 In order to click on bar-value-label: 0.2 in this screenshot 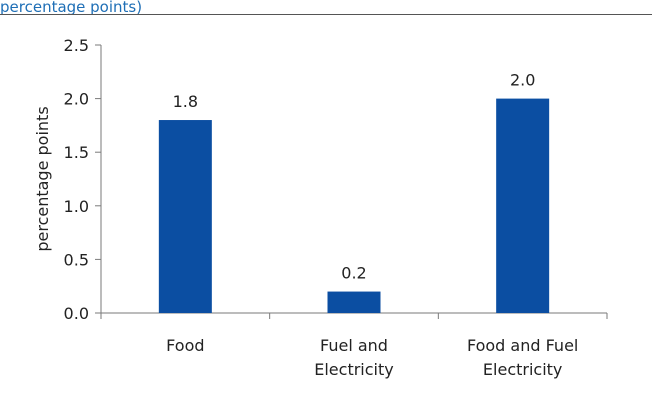, I will do `click(353, 273)`.